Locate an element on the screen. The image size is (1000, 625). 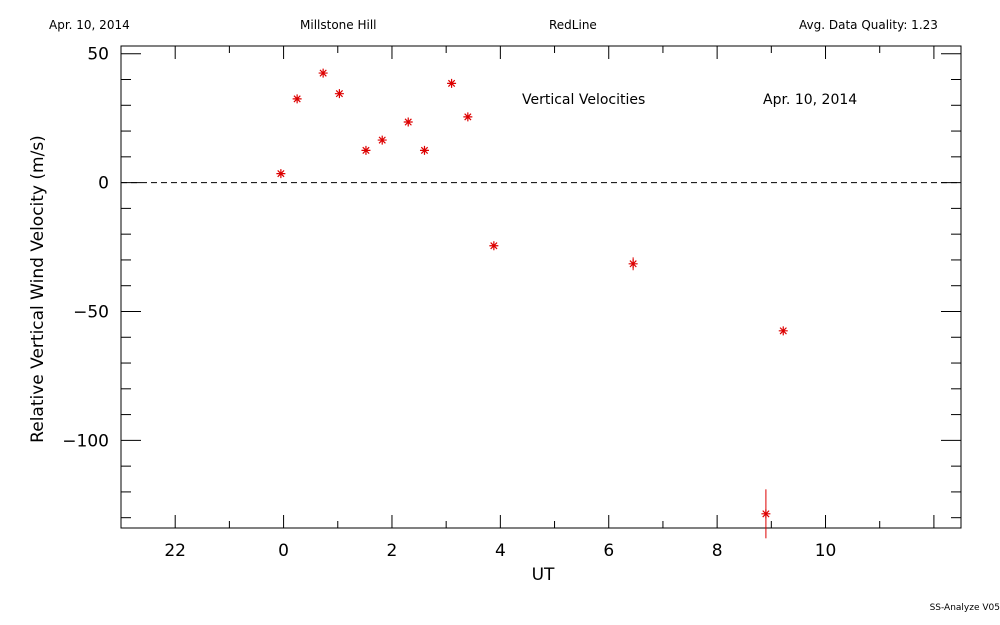
x-tick-label: 22 is located at coordinates (175, 551).